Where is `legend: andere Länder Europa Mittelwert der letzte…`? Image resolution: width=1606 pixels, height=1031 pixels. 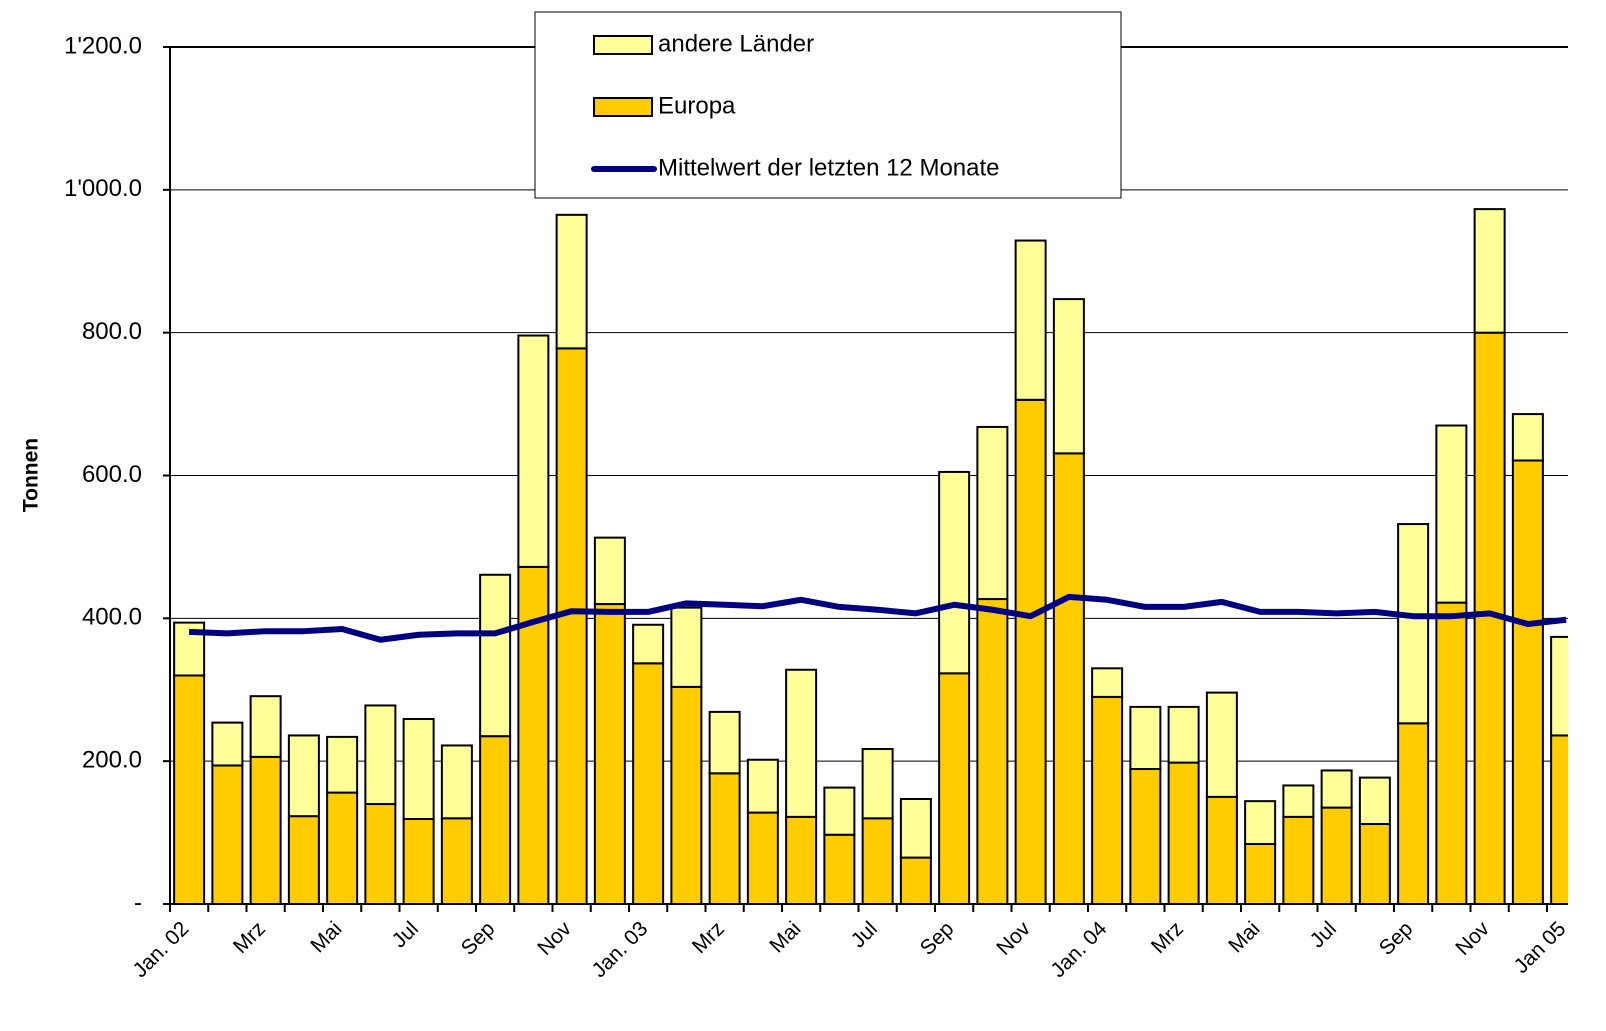 legend: andere Länder Europa Mittelwert der letzte… is located at coordinates (828, 105).